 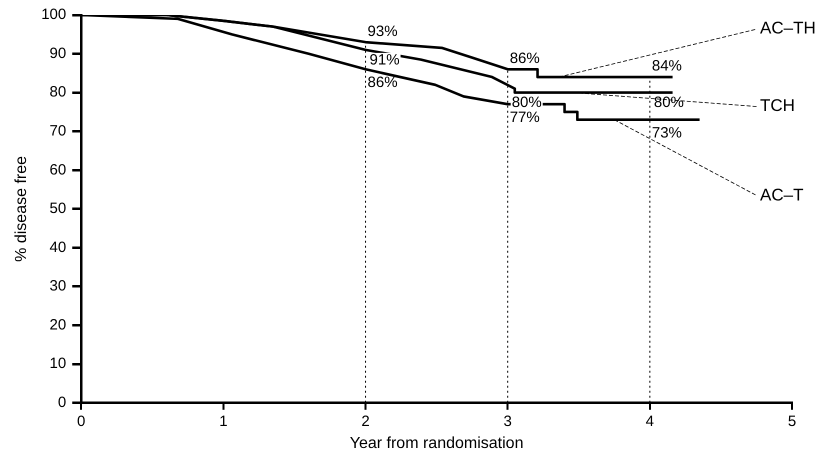 I want to click on x-tick-label: 3, so click(x=508, y=421).